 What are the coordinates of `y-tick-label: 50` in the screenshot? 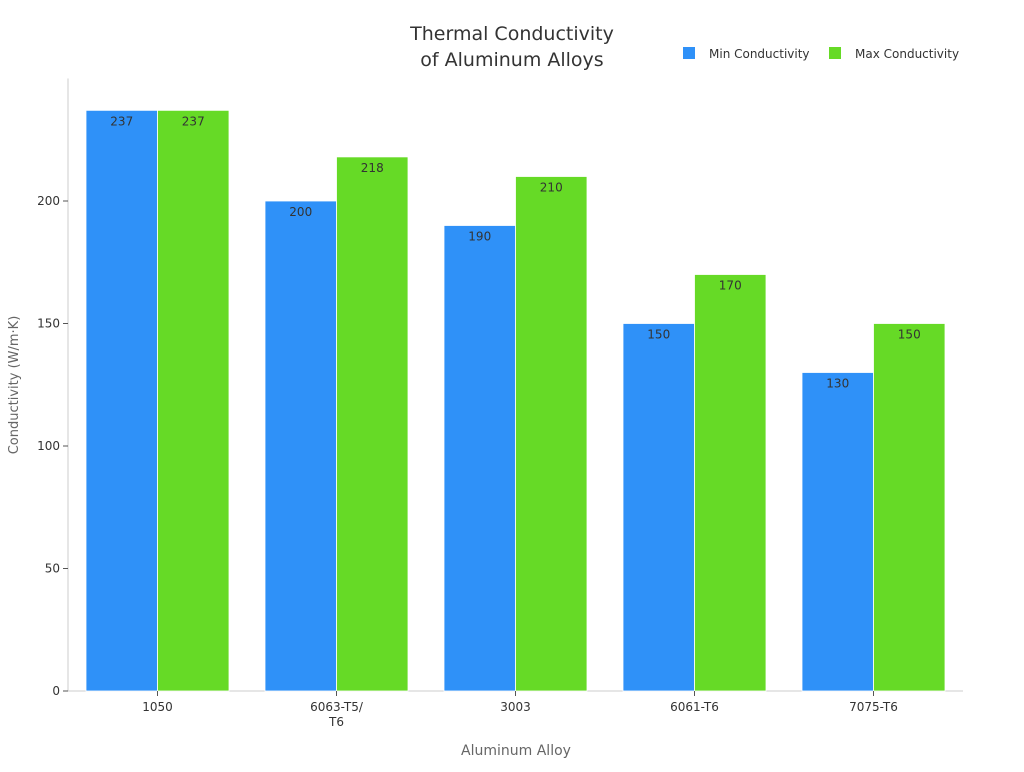 It's located at (52, 569).